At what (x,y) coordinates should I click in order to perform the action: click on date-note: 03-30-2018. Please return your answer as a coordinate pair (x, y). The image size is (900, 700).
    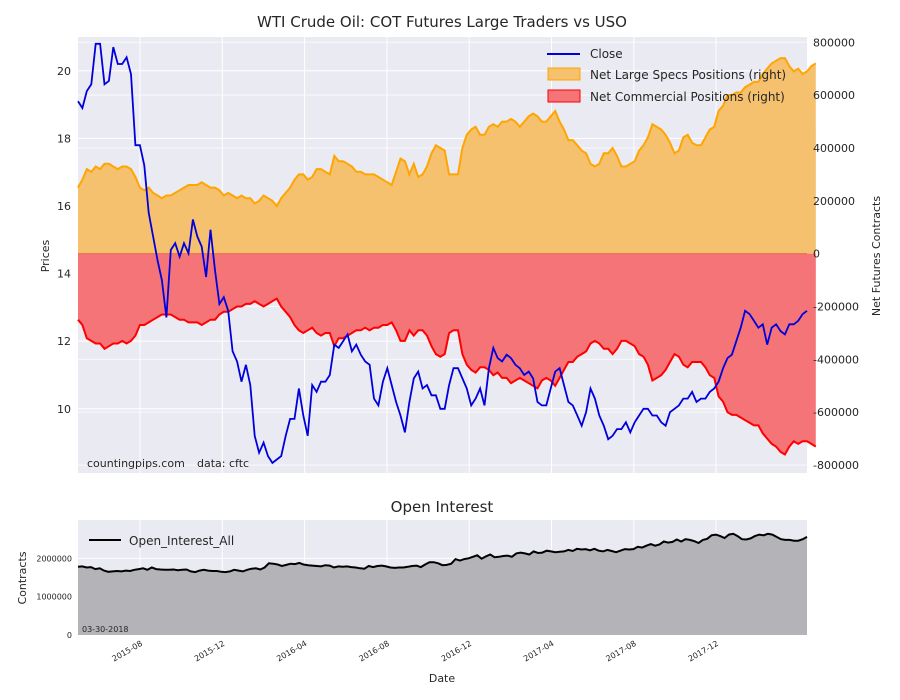
    Looking at the image, I should click on (105, 629).